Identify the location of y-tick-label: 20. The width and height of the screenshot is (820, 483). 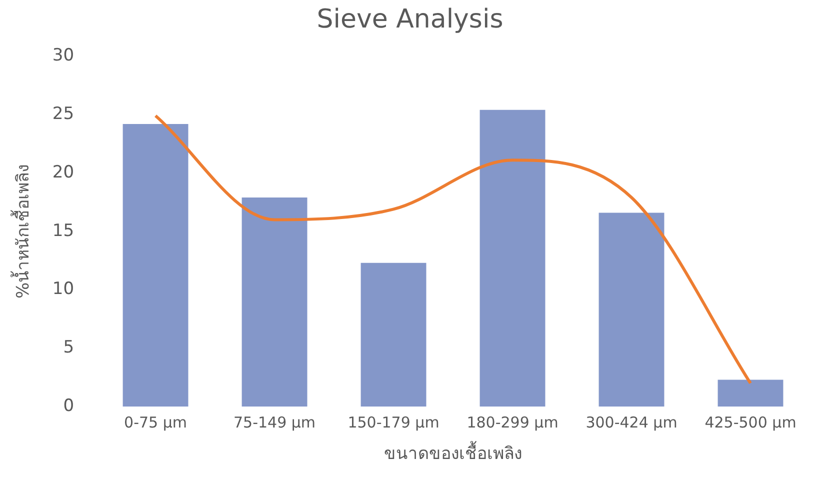
(63, 172).